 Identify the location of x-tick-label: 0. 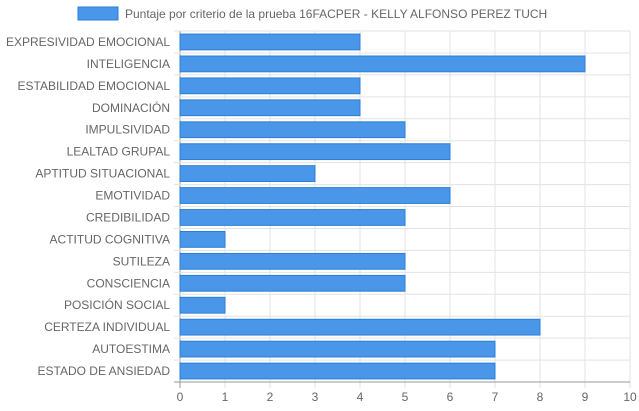
(180, 397).